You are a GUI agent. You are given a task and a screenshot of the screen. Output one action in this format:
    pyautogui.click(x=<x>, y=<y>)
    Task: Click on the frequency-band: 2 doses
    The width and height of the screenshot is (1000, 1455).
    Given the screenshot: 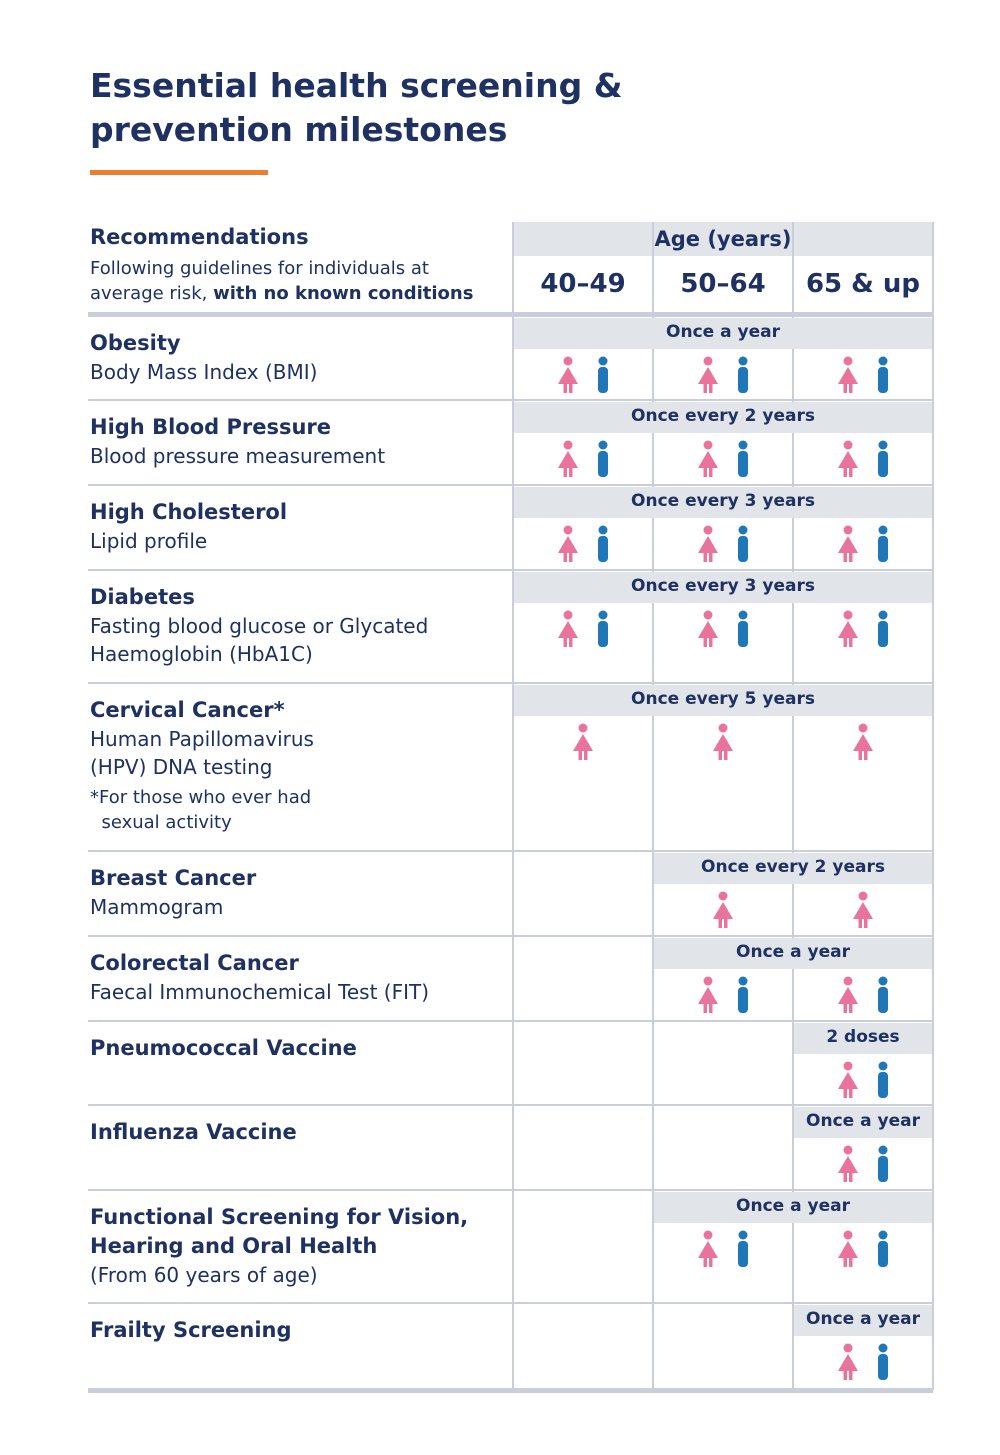 What is the action you would take?
    pyautogui.click(x=863, y=1038)
    